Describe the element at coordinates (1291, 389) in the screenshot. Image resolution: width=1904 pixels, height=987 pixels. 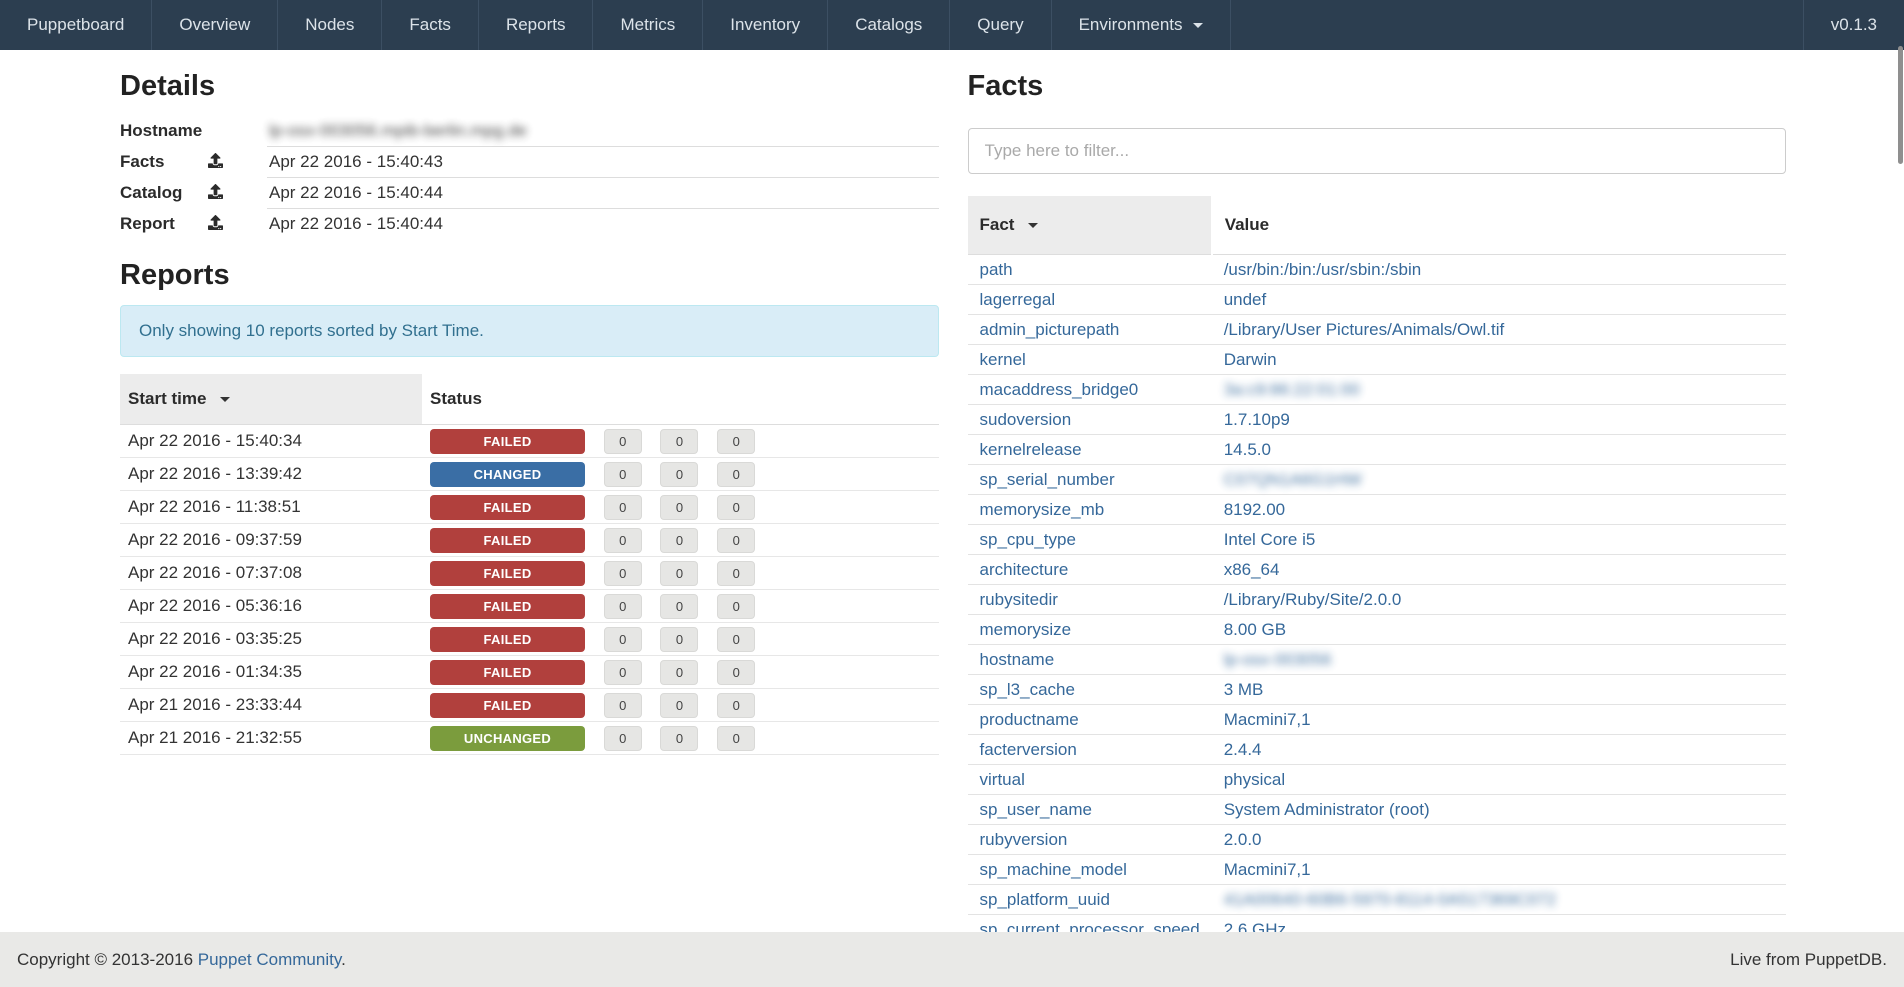
I see `fact-value-link: 3a:c9:86:22:01:00` at that location.